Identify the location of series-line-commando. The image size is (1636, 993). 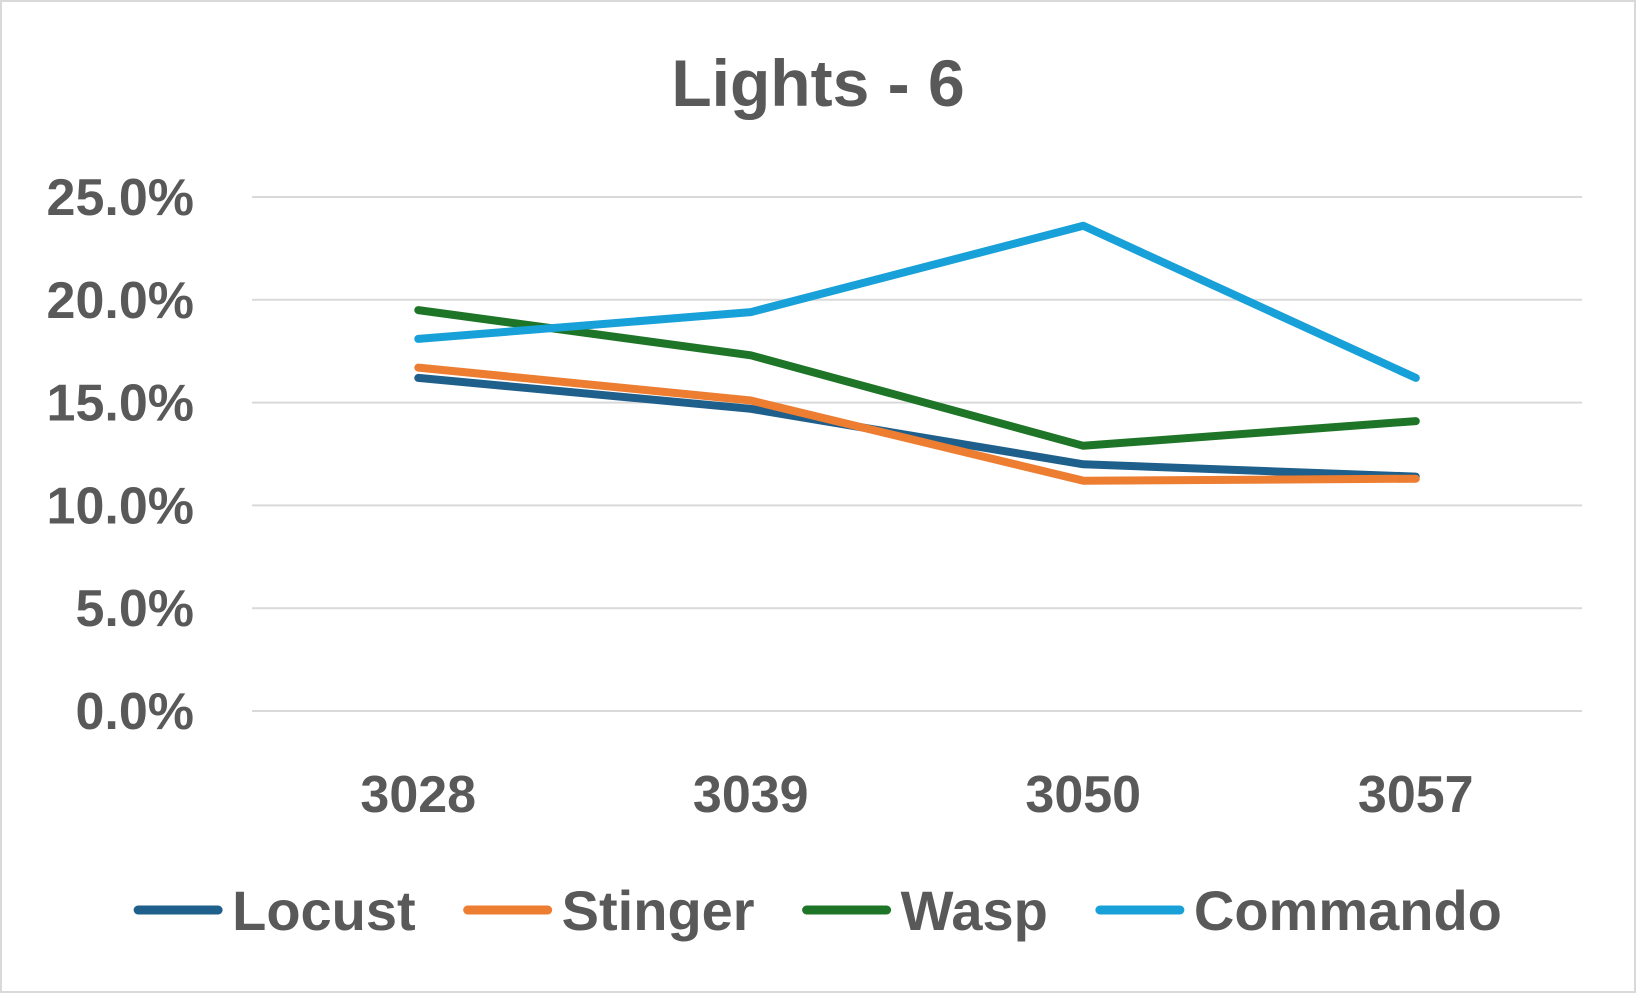
(917, 301).